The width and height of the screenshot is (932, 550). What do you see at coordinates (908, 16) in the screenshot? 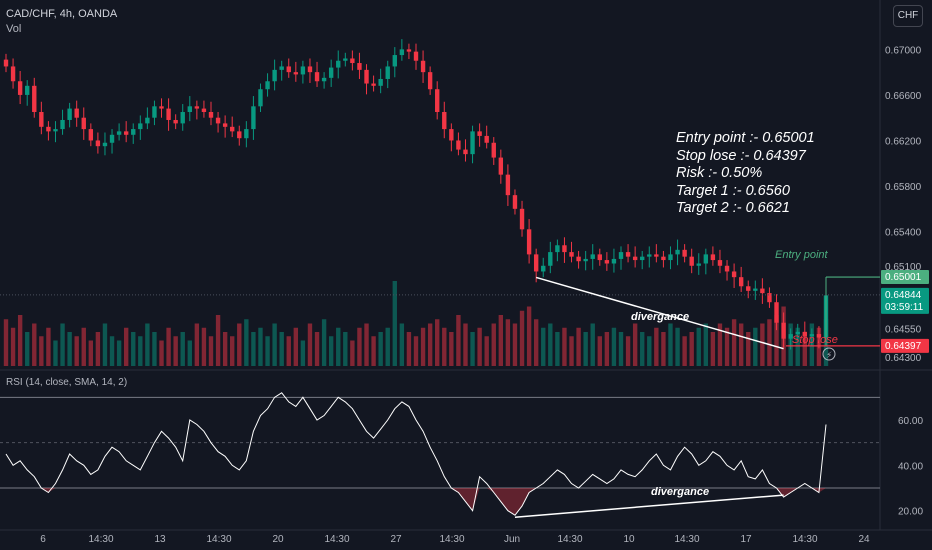
I see `currency-button: CHF` at bounding box center [908, 16].